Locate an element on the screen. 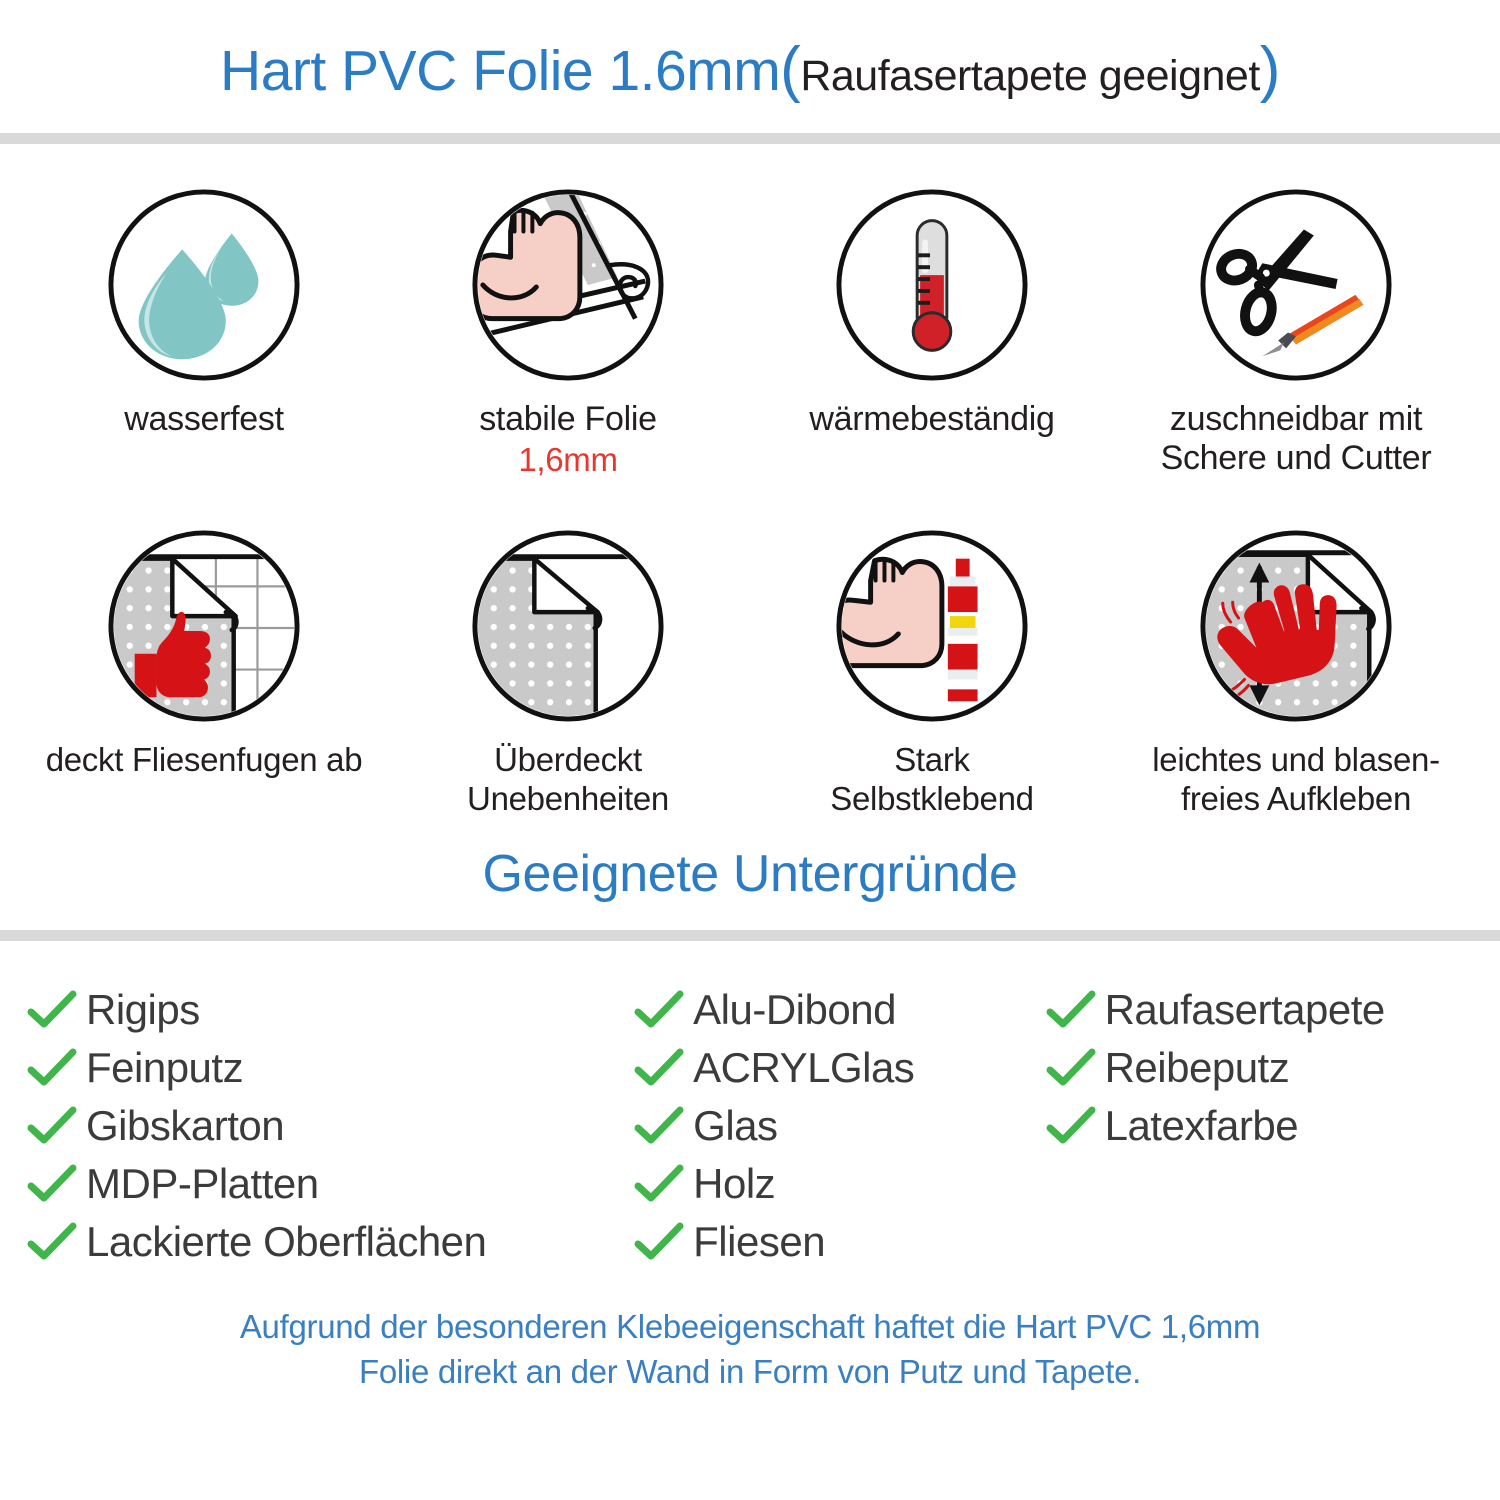 This screenshot has height=1500, width=1500. substrate-column-3: Raufasertapete Reibeputz Latexfarbe is located at coordinates (1259, 1126).